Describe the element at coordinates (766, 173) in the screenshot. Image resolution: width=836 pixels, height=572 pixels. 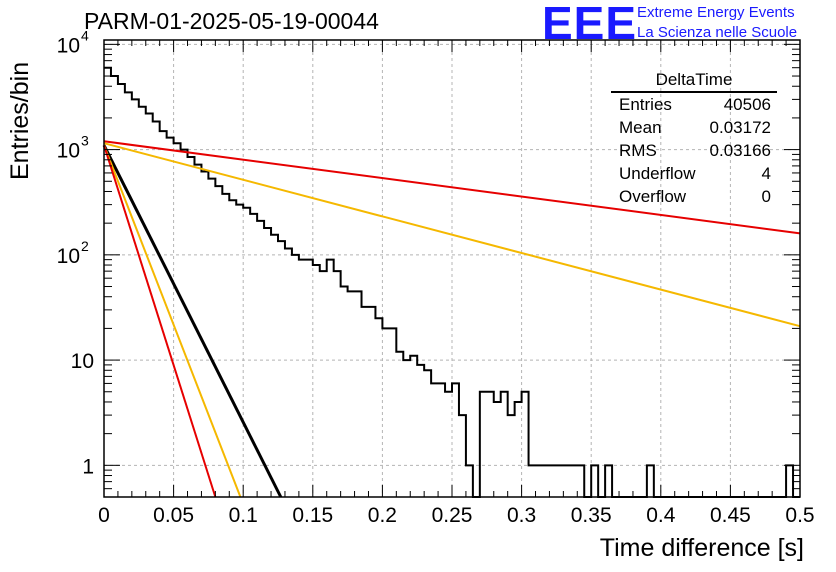
I see `stats-value: 4` at that location.